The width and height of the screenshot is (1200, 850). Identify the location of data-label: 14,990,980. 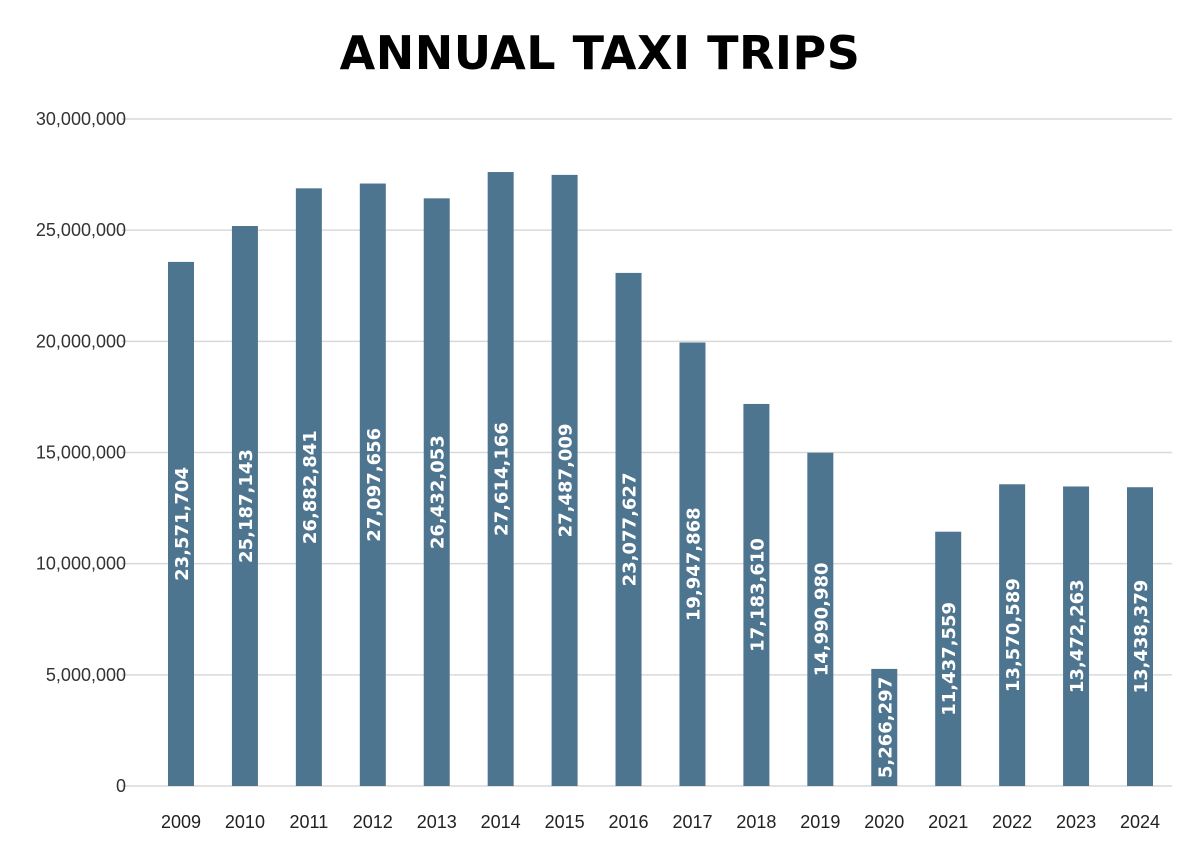
(821, 619).